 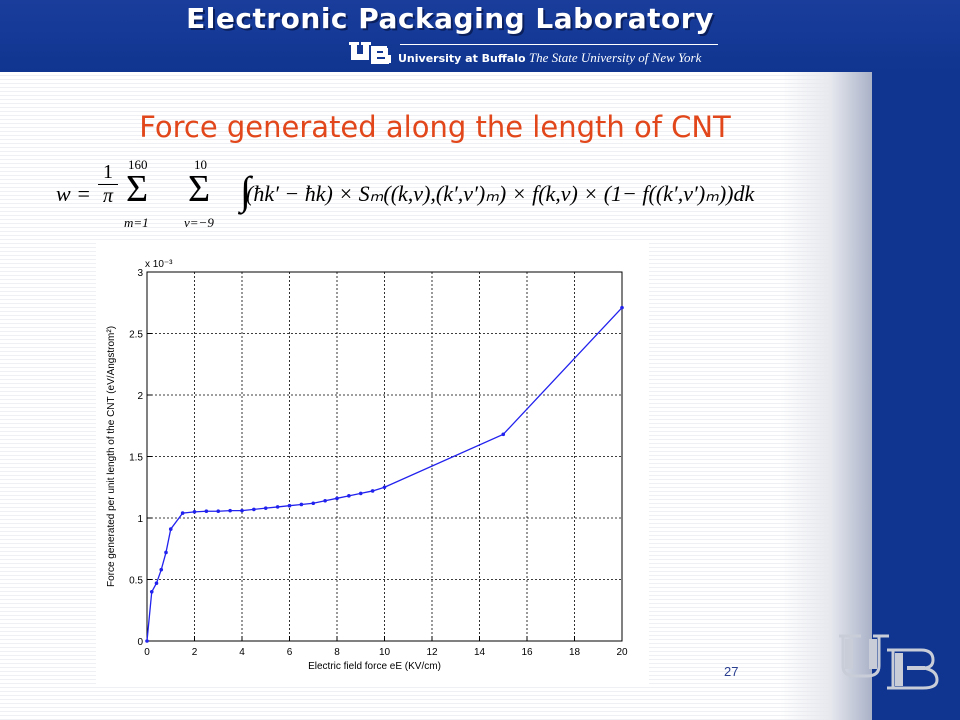 I want to click on formula-fraction: 1 π, so click(x=108, y=184).